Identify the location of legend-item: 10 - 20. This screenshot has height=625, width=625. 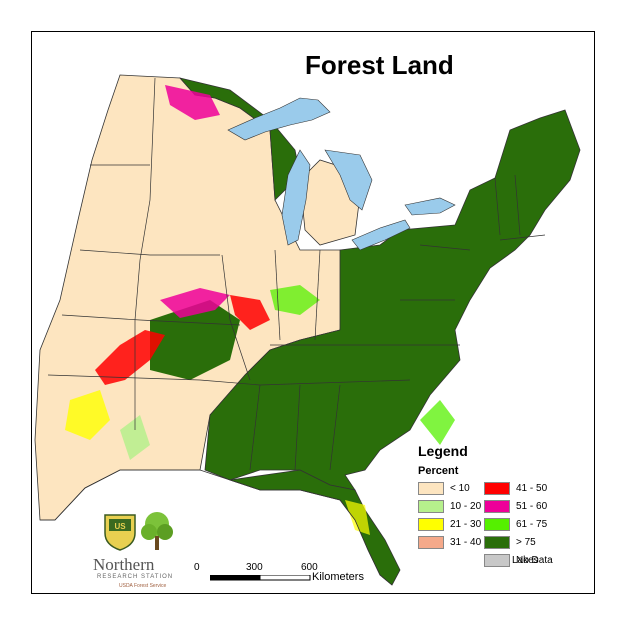
(449, 506).